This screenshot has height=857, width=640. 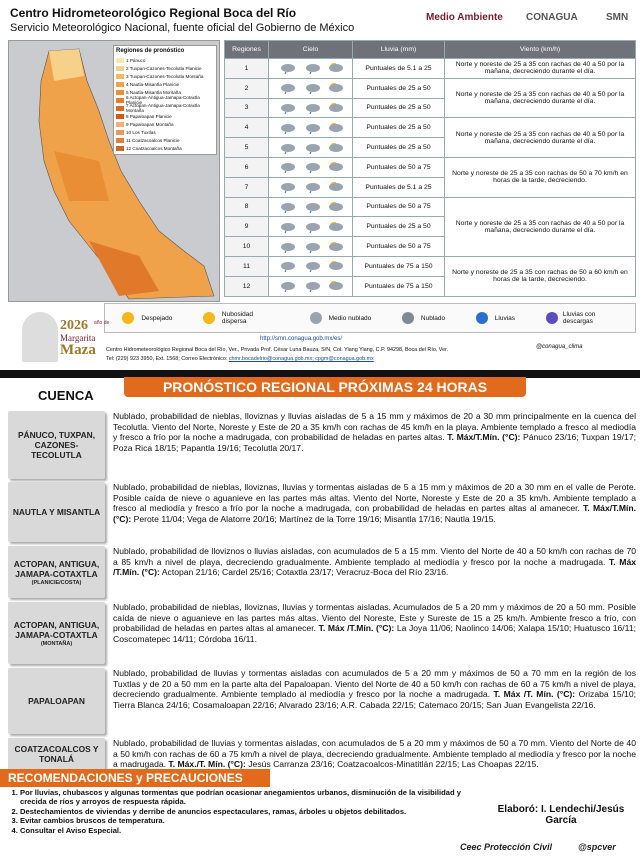 What do you see at coordinates (534, 694) in the screenshot?
I see `temperature-label: T. Máx /T. Mín. (°C):` at bounding box center [534, 694].